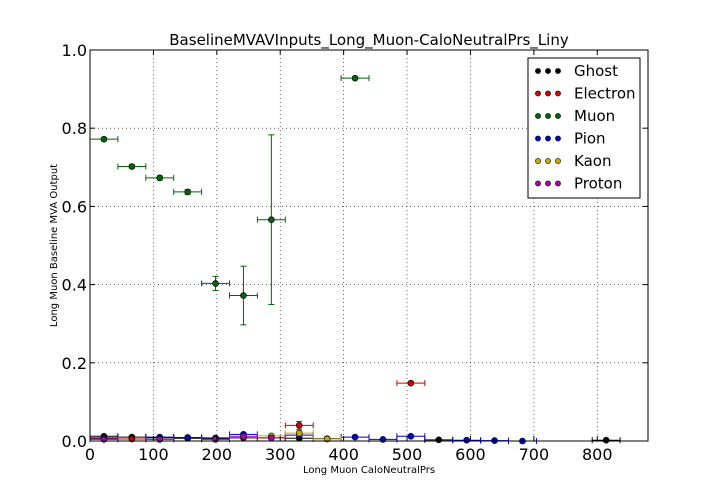 The width and height of the screenshot is (720, 504). I want to click on legend-label: Muon, so click(594, 116).